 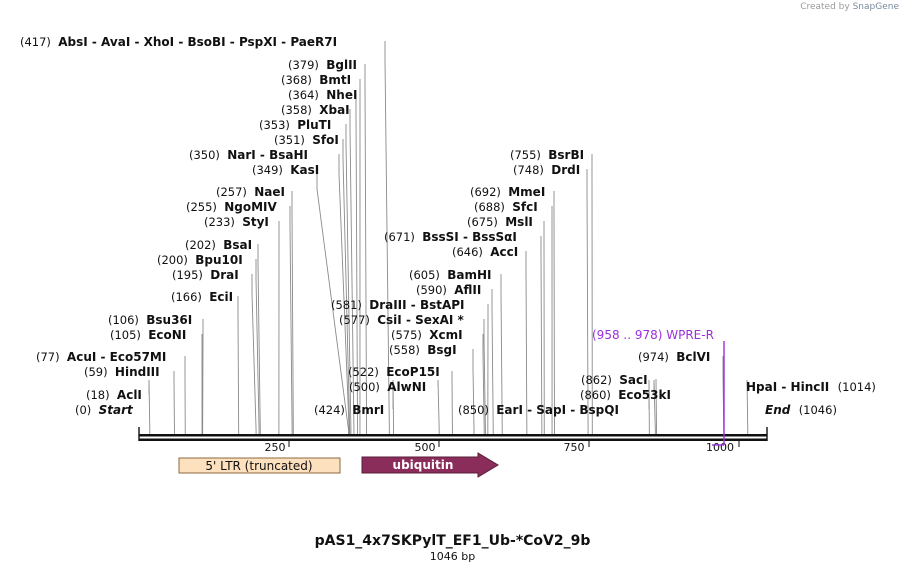 What do you see at coordinates (236, 222) in the screenshot?
I see `site-label: (233) StyI` at bounding box center [236, 222].